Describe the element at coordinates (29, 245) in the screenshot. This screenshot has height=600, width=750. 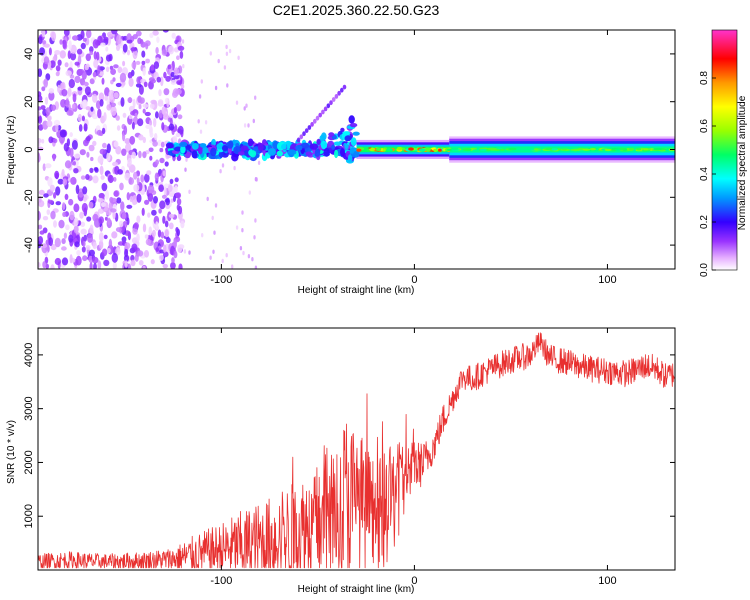
I see `spectrogram-y-tick-label: -40` at that location.